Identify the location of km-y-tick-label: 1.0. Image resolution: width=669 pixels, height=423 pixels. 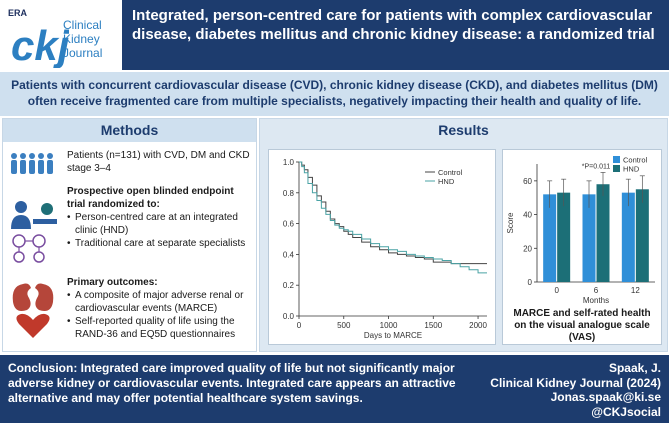
(289, 162).